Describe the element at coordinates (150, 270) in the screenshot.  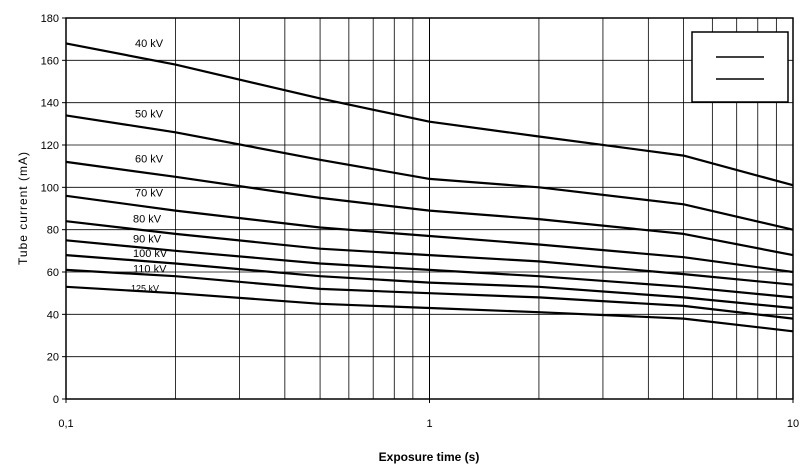
I see `series-label: 110 kV` at that location.